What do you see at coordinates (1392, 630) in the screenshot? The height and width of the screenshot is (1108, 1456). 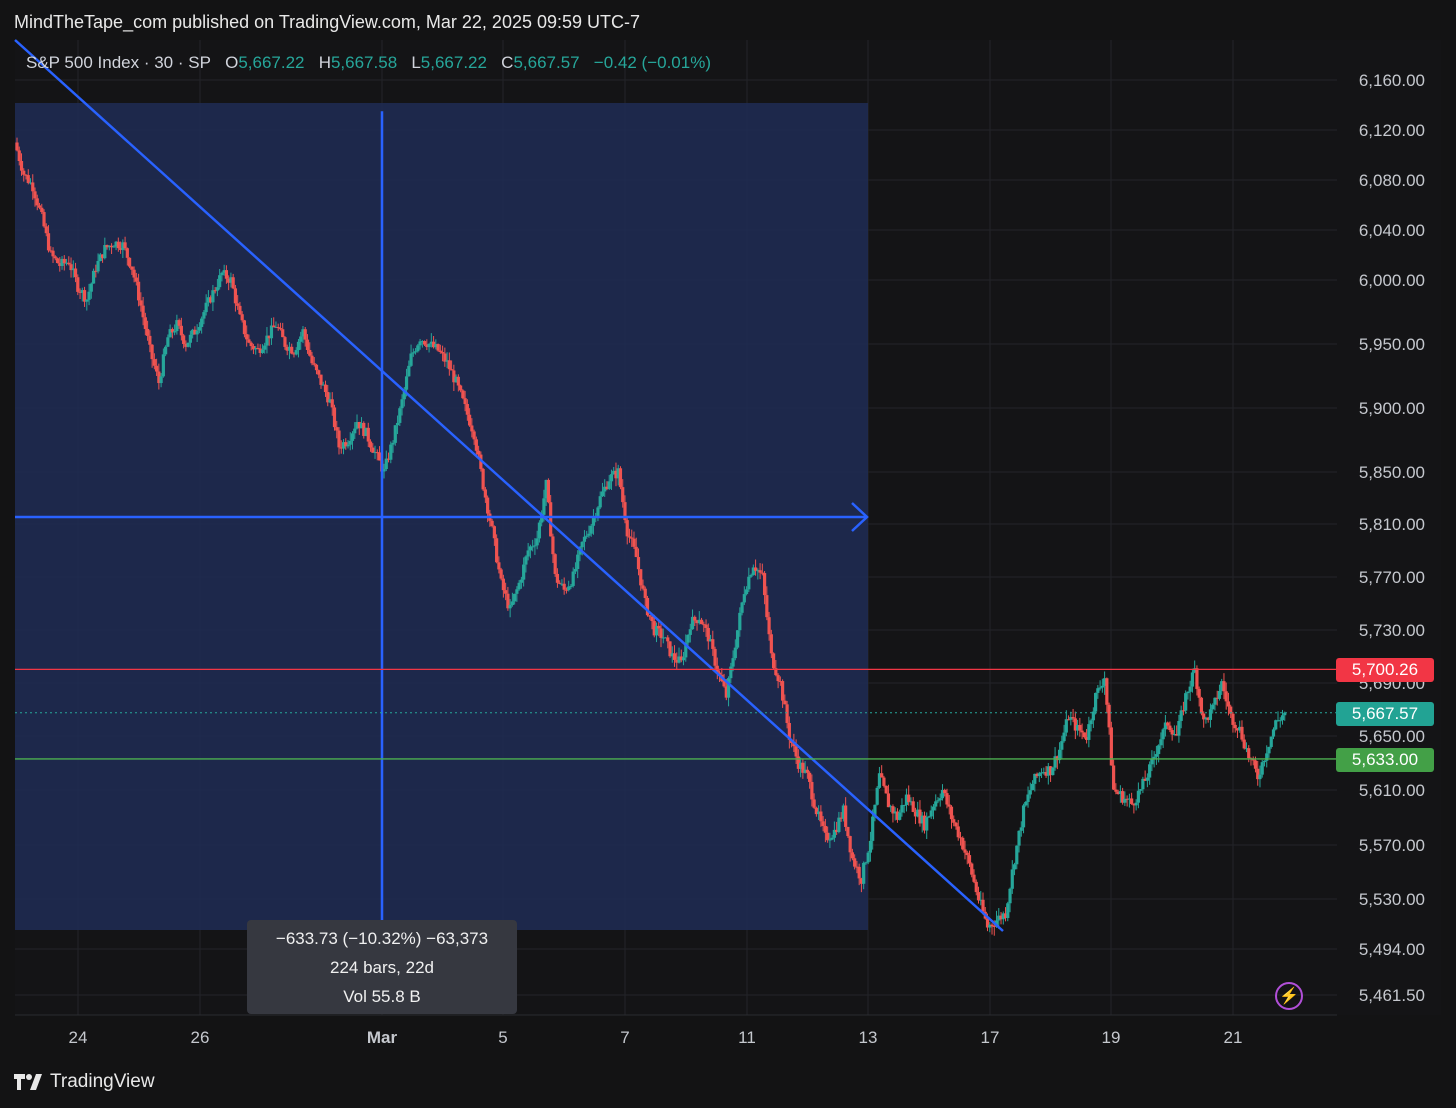 I see `y-tick-label: 5,730.00` at bounding box center [1392, 630].